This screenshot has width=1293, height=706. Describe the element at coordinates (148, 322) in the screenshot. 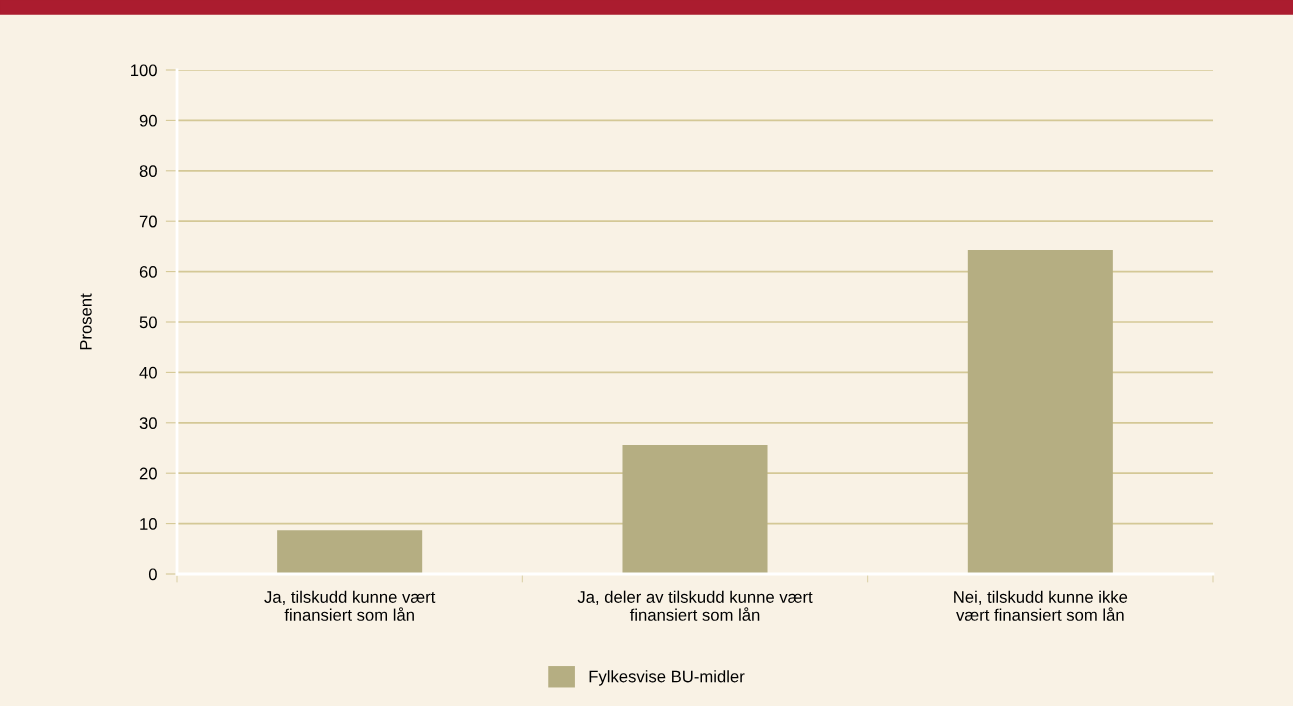

I see `y-tick-label: 50` at that location.